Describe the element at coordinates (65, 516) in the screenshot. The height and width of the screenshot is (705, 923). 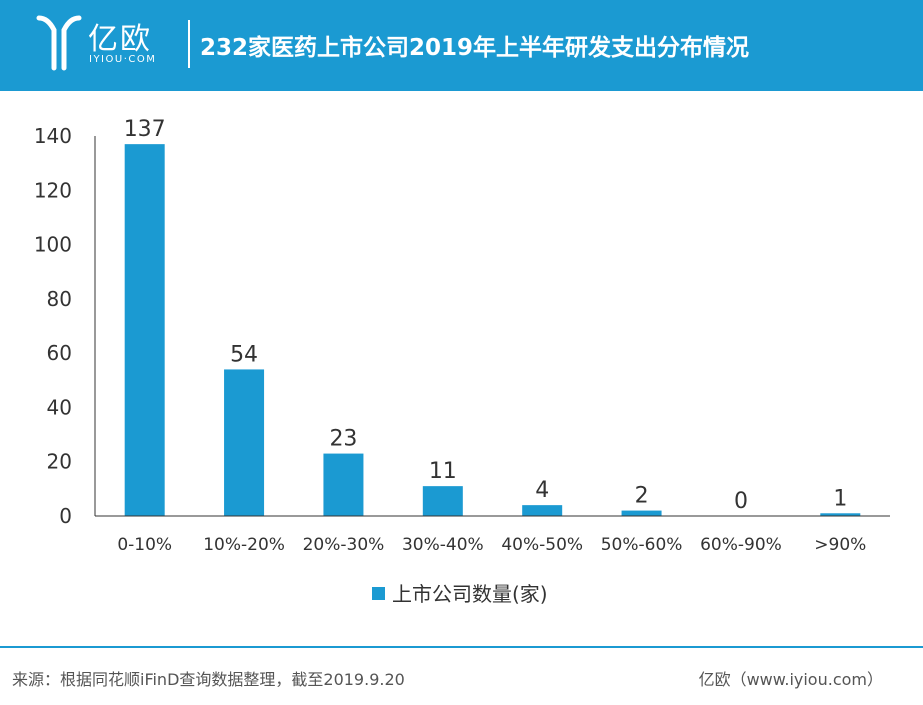
I see `y-tick-label: 0` at that location.